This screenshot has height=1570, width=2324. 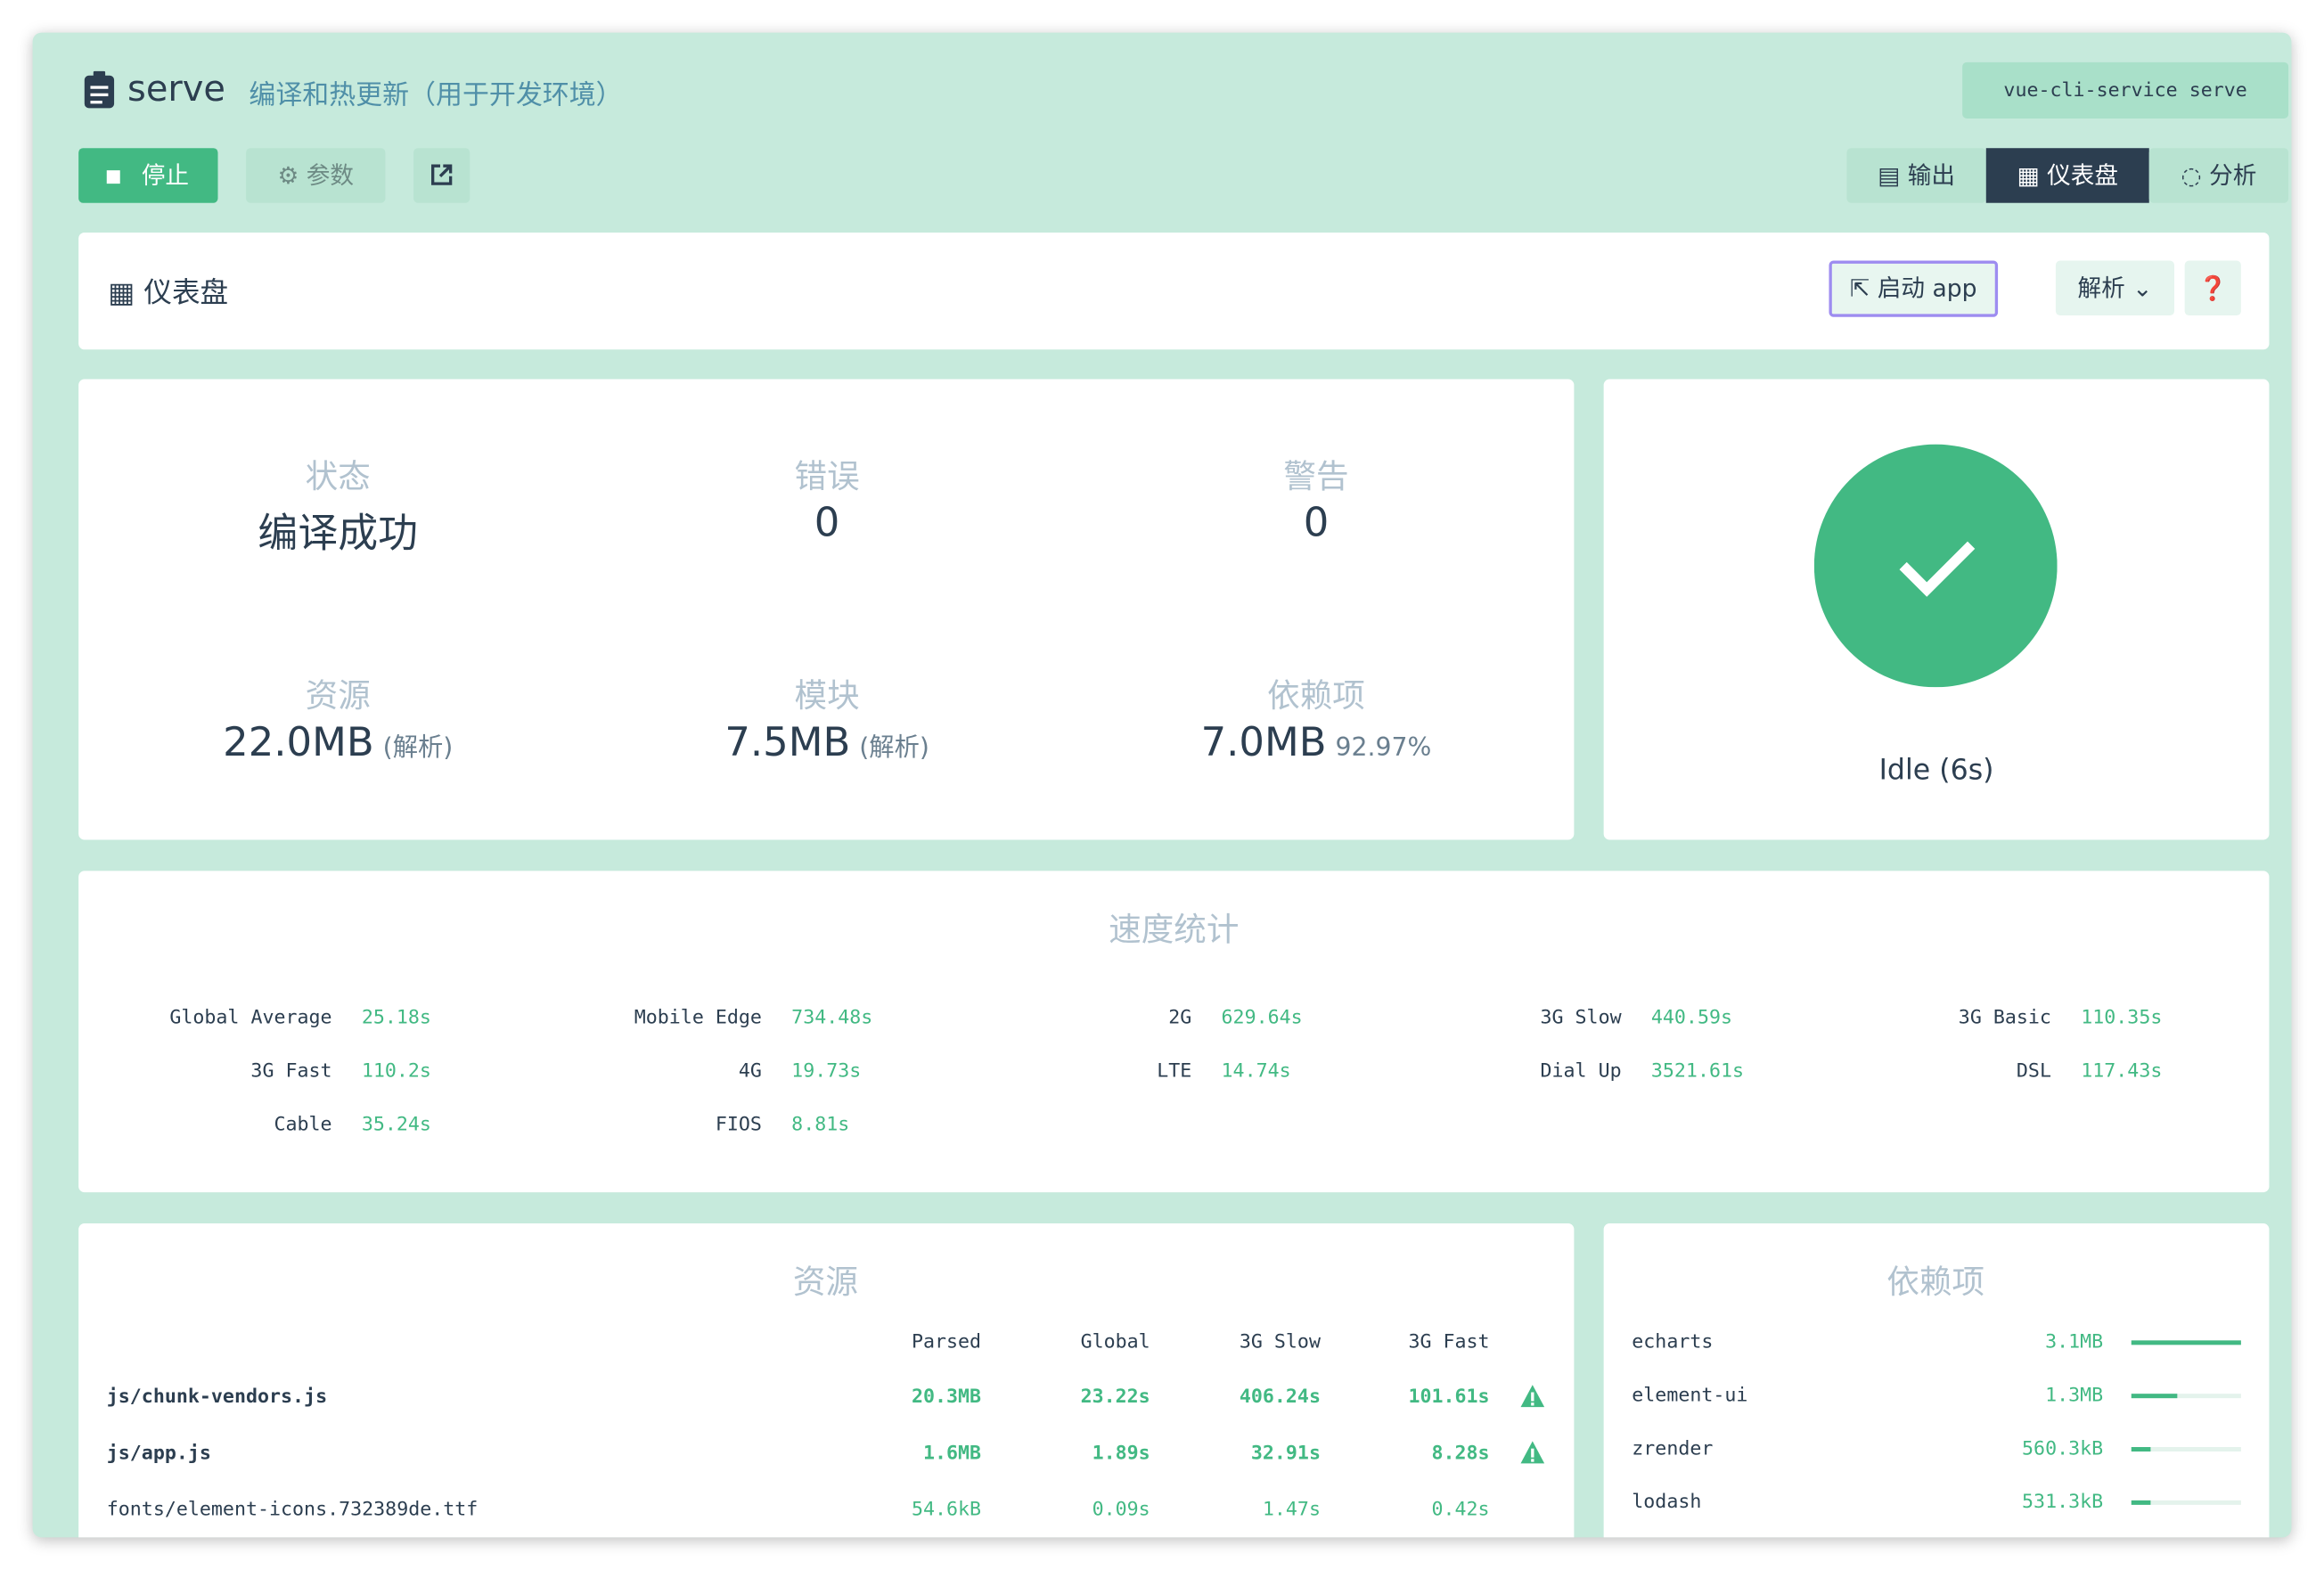 I want to click on asset-cell: 1.6MB, so click(x=952, y=1454).